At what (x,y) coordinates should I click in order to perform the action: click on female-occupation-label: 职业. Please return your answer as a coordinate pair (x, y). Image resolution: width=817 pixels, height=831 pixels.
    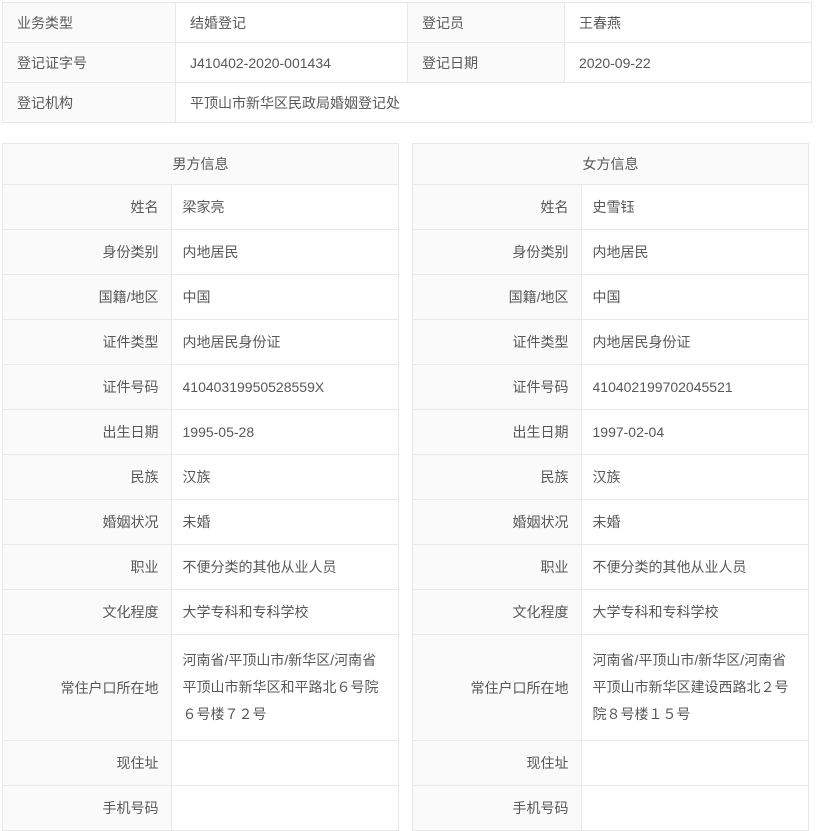
    Looking at the image, I should click on (497, 567).